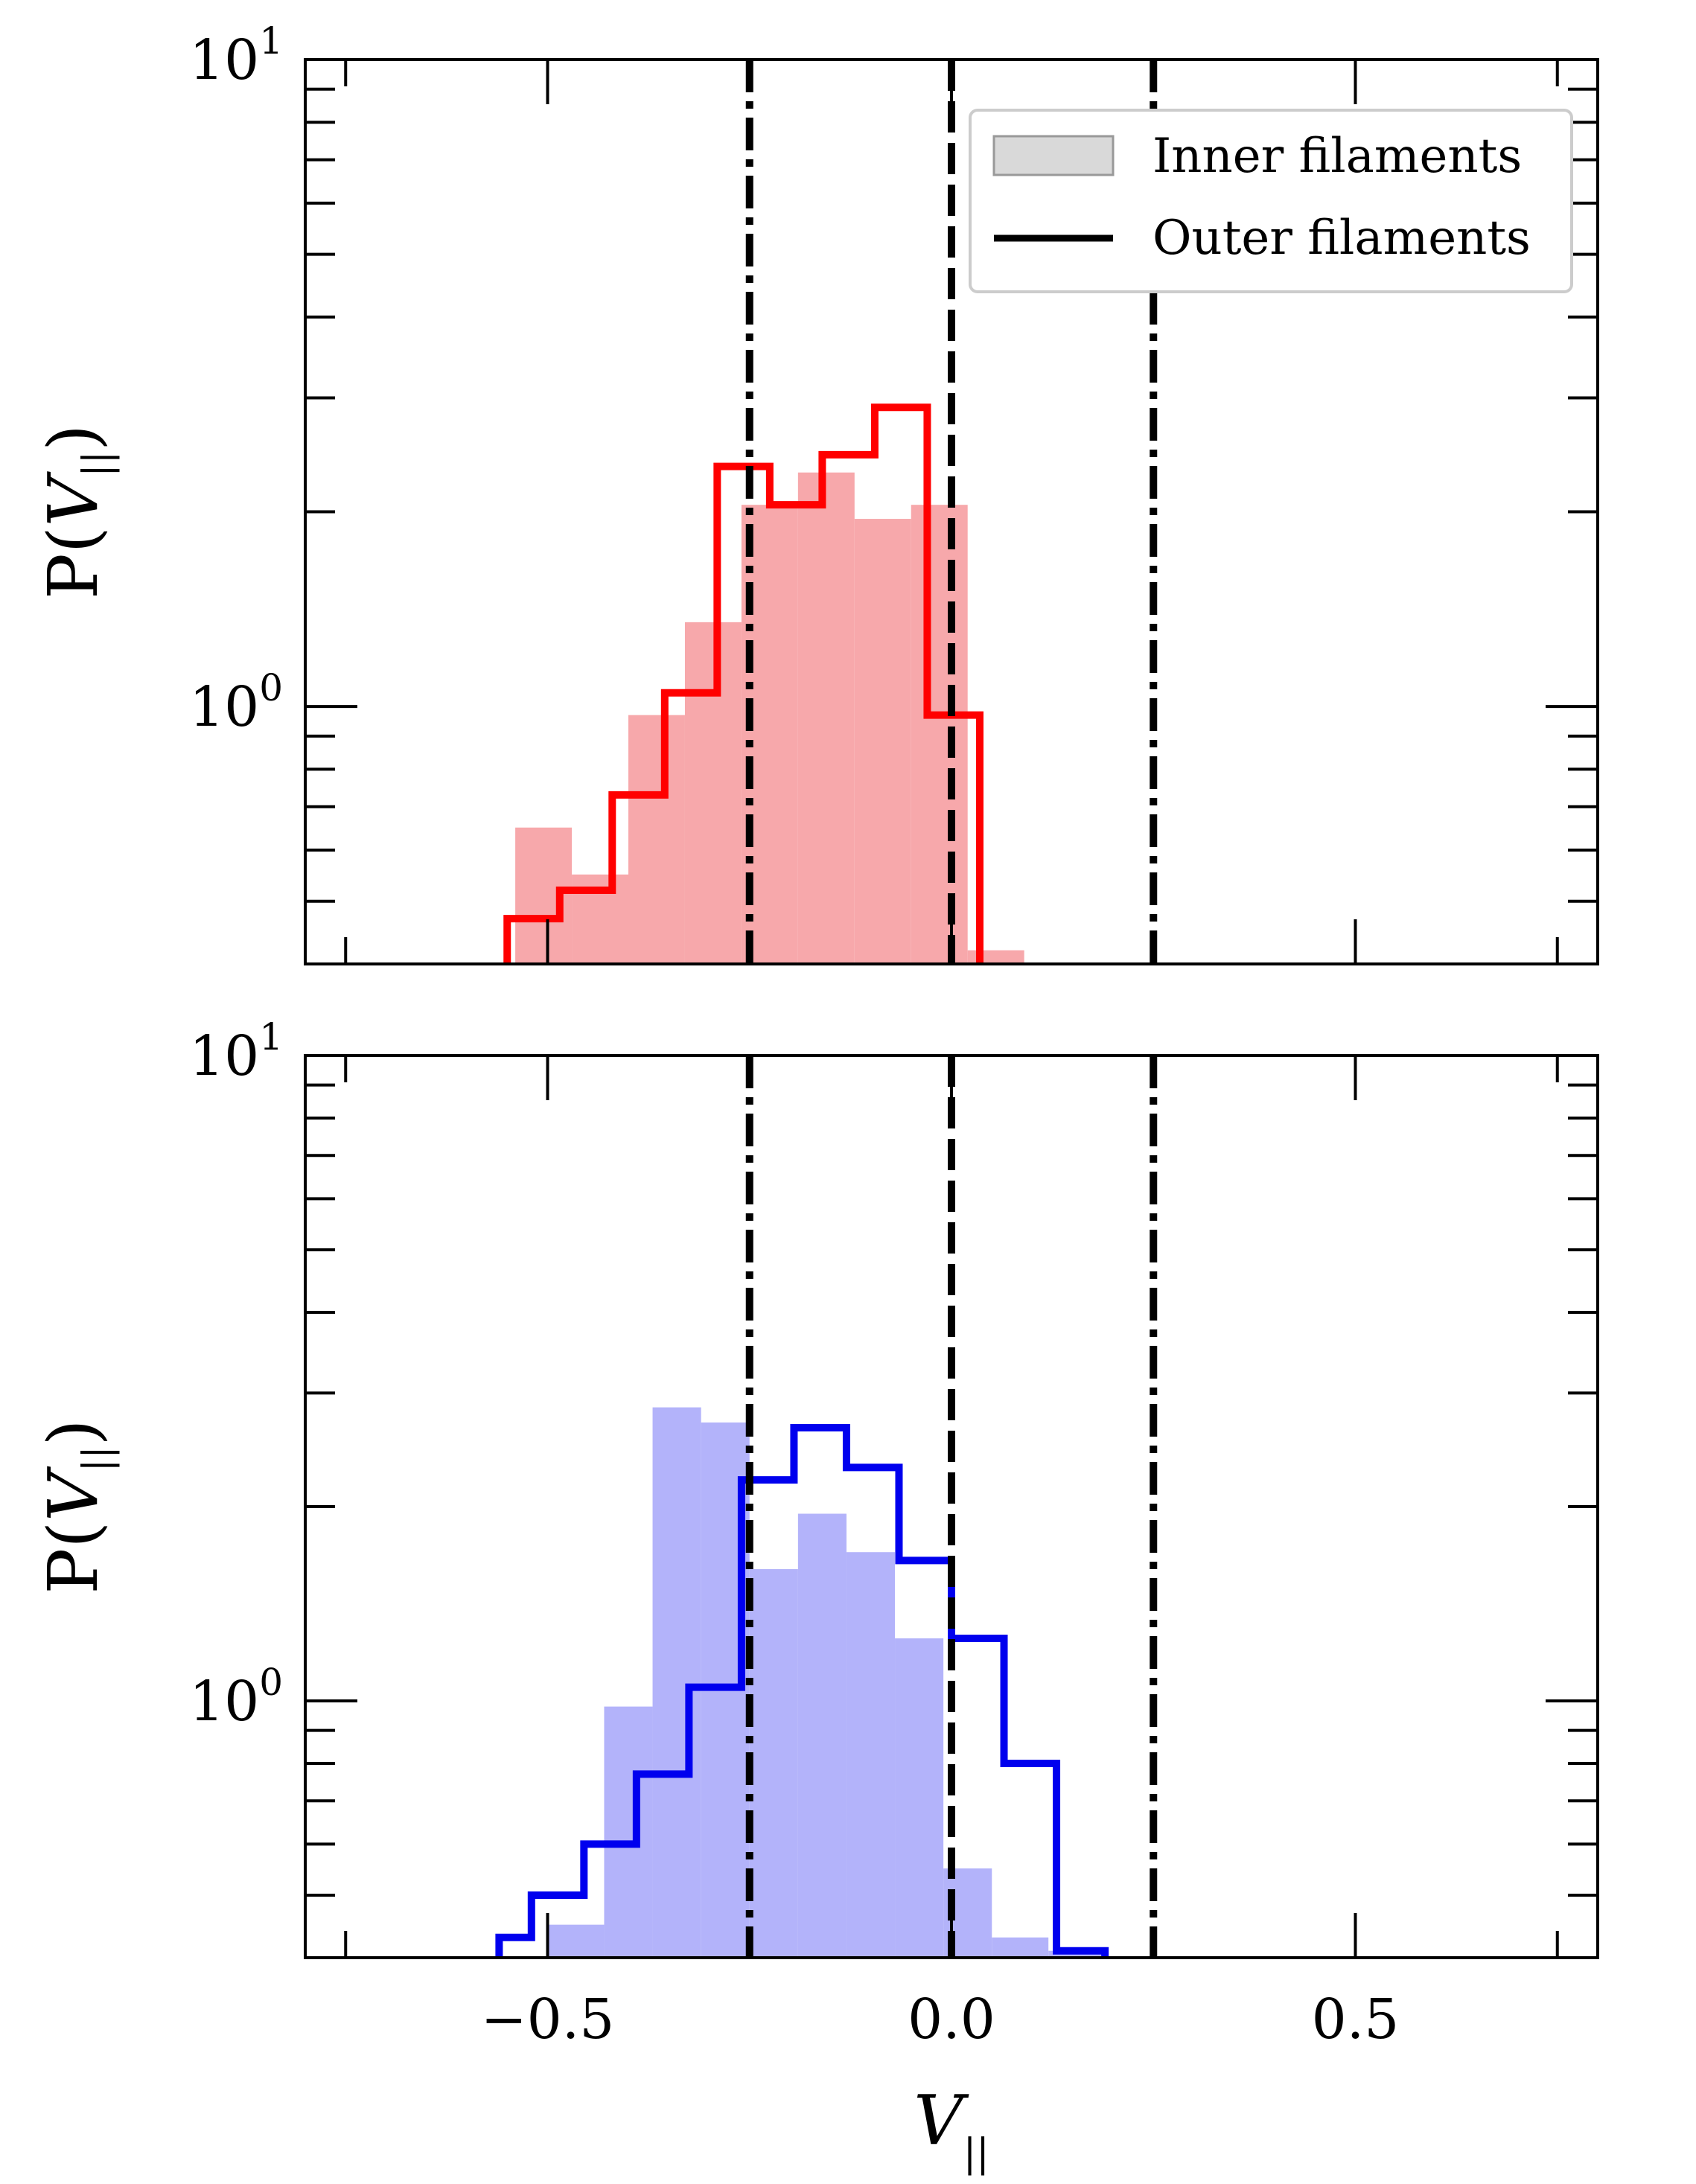 The height and width of the screenshot is (2184, 1696). What do you see at coordinates (1342, 238) in the screenshot?
I see `legend-label-outer: Outer filaments` at bounding box center [1342, 238].